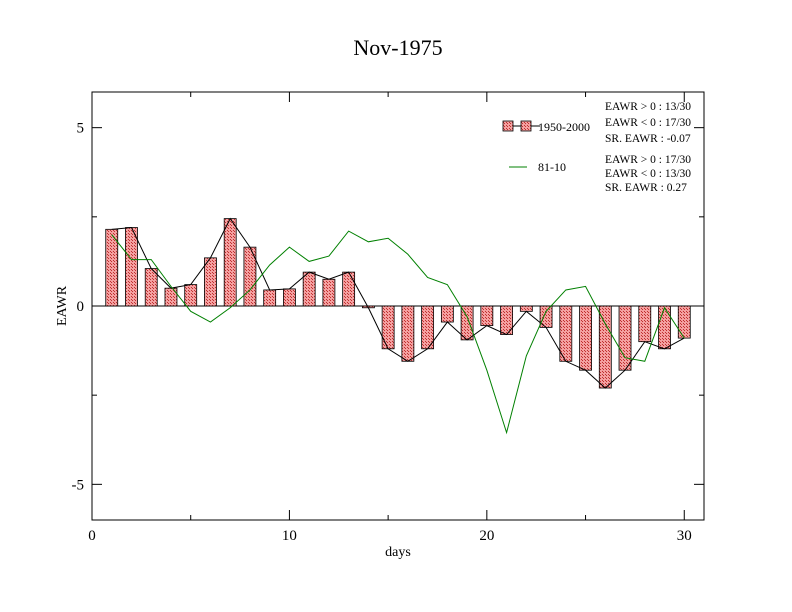  What do you see at coordinates (552, 167) in the screenshot?
I see `legend-label-81-10: 81-10` at bounding box center [552, 167].